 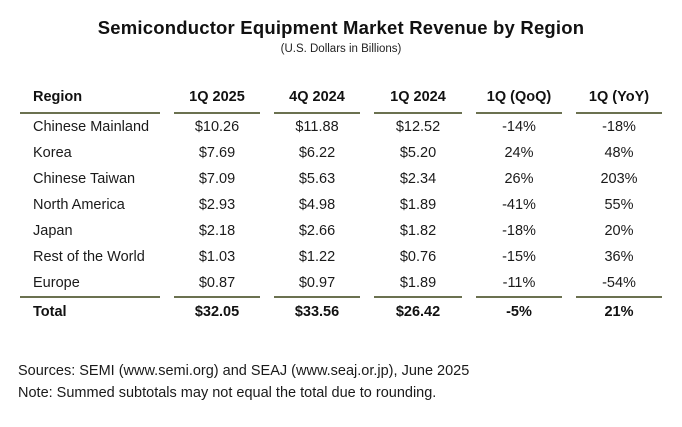 I want to click on value-cell: 203%, so click(x=619, y=179).